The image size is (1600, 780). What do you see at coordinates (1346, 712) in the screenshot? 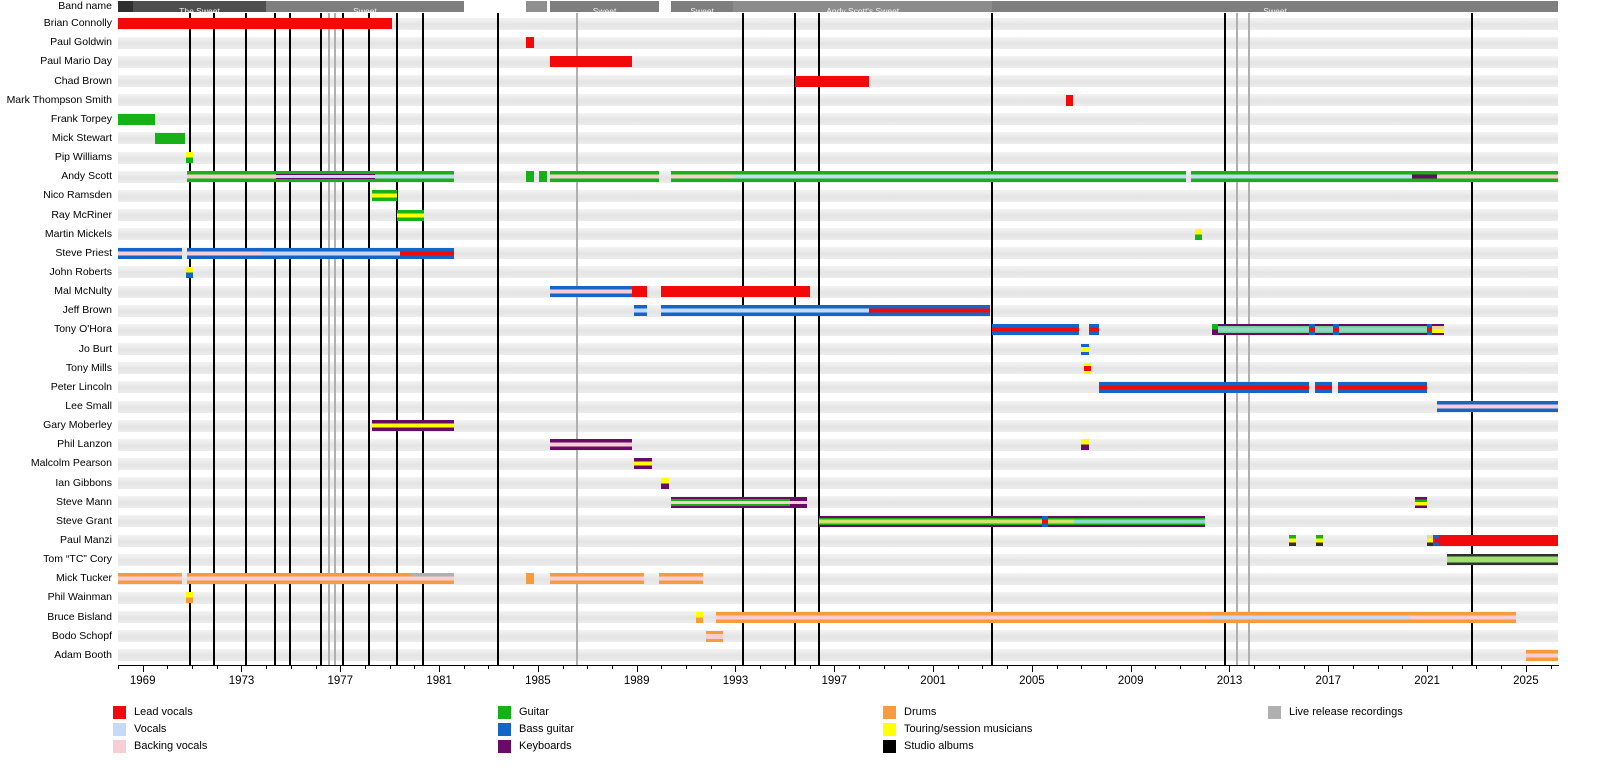
I see `legend-label: Live release recordings` at bounding box center [1346, 712].